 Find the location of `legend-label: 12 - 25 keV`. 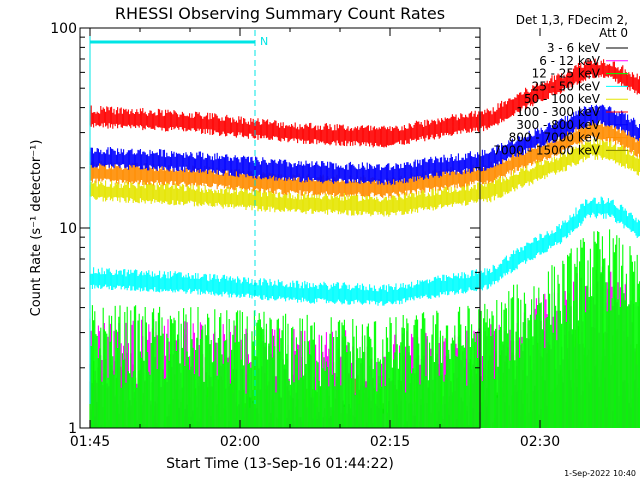

legend-label: 12 - 25 keV is located at coordinates (566, 74).